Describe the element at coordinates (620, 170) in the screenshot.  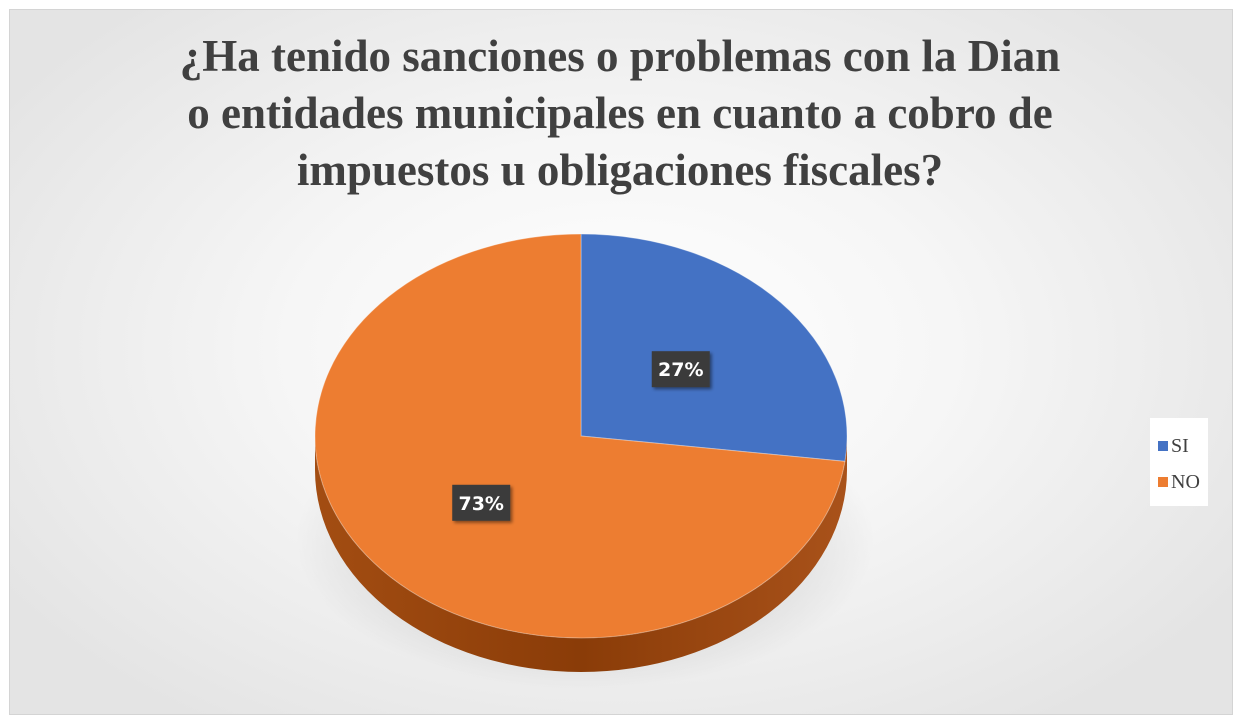
I see `chart-title-line-3: impuestos u obligaciones fiscales?` at that location.